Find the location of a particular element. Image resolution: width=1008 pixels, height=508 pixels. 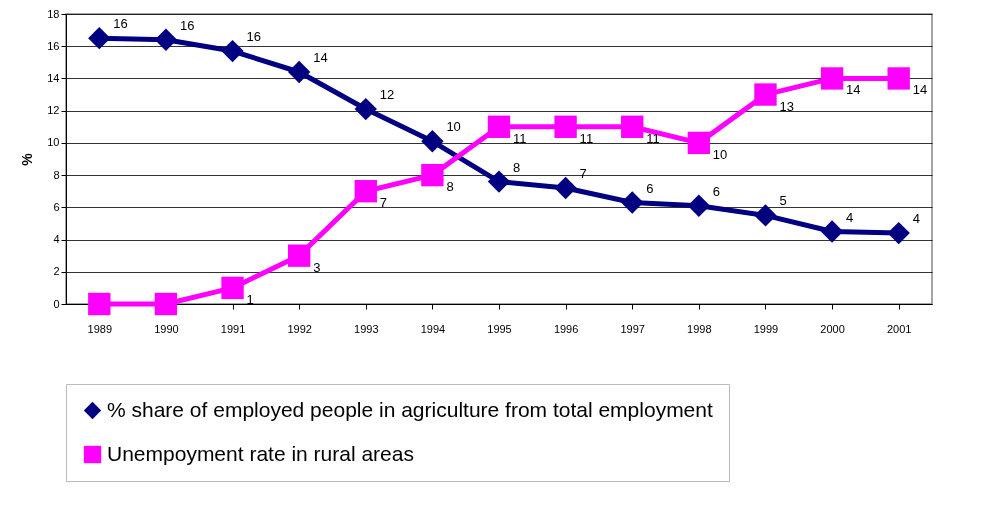

x-tick-label: 2000 is located at coordinates (832, 328).